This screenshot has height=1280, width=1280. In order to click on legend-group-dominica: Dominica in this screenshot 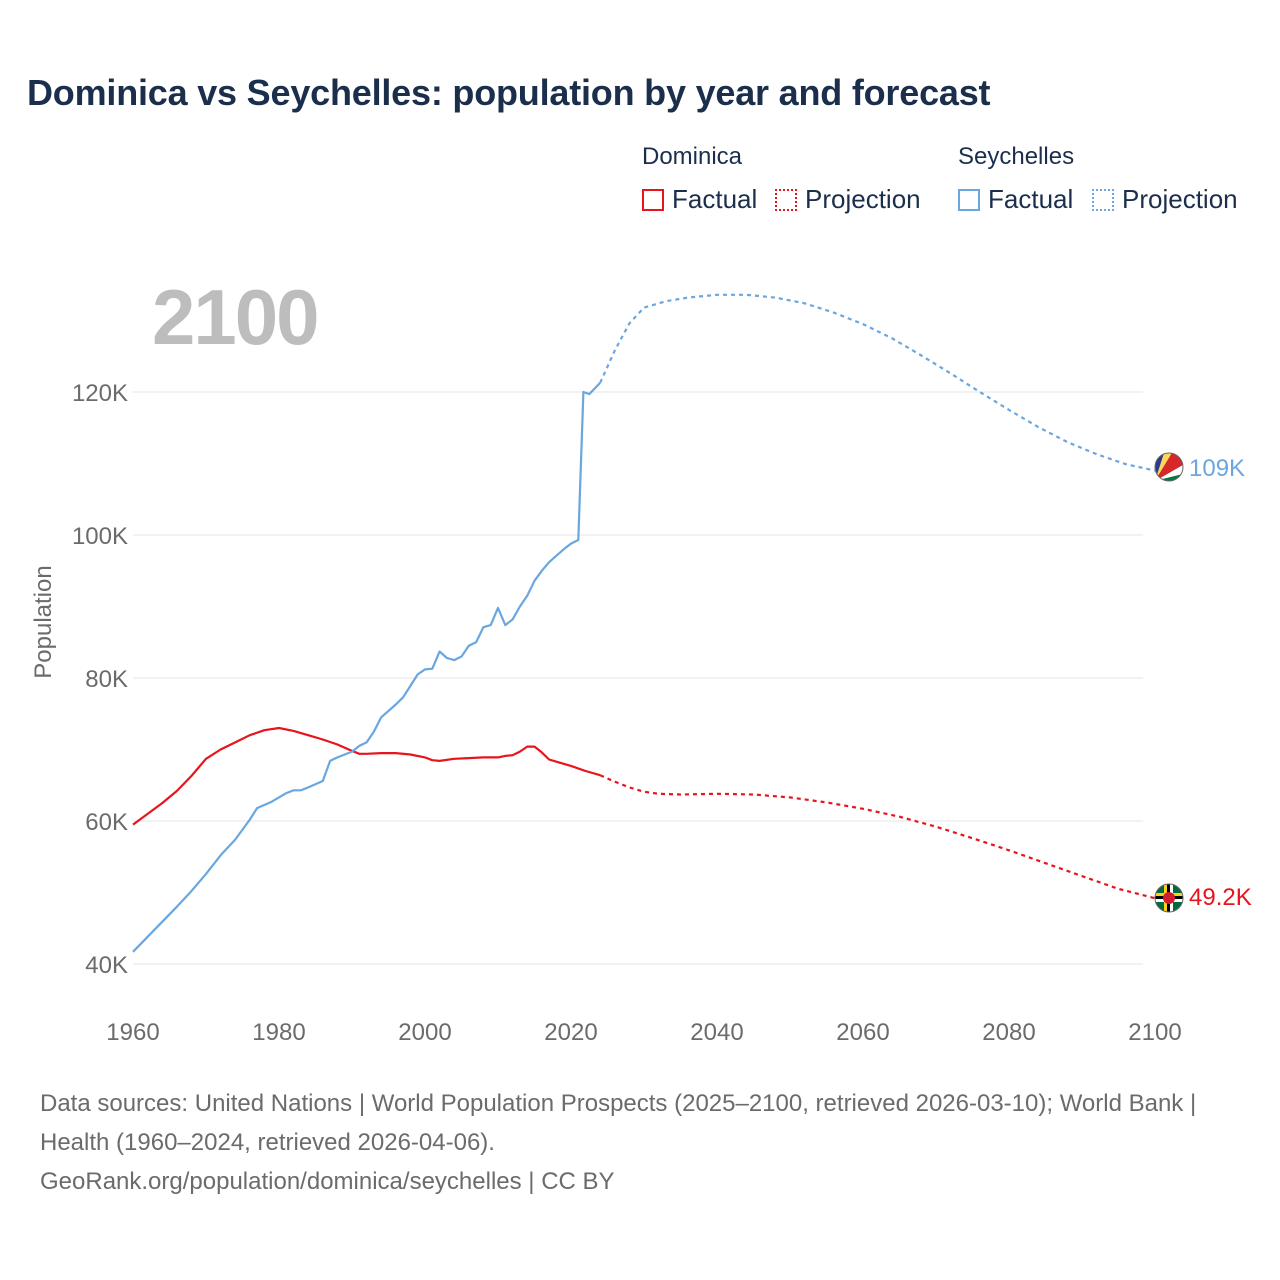, I will do `click(692, 156)`.